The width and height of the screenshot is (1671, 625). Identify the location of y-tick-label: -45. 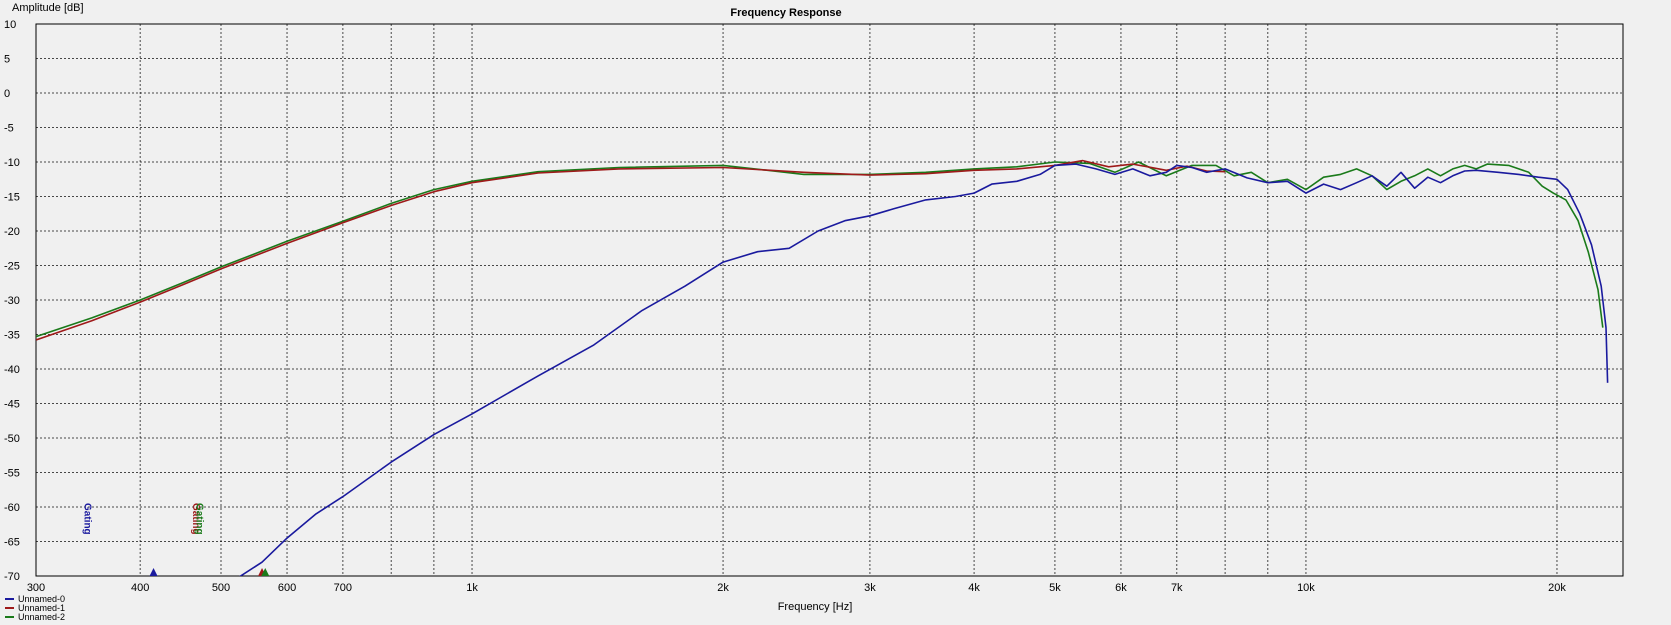
(12, 405).